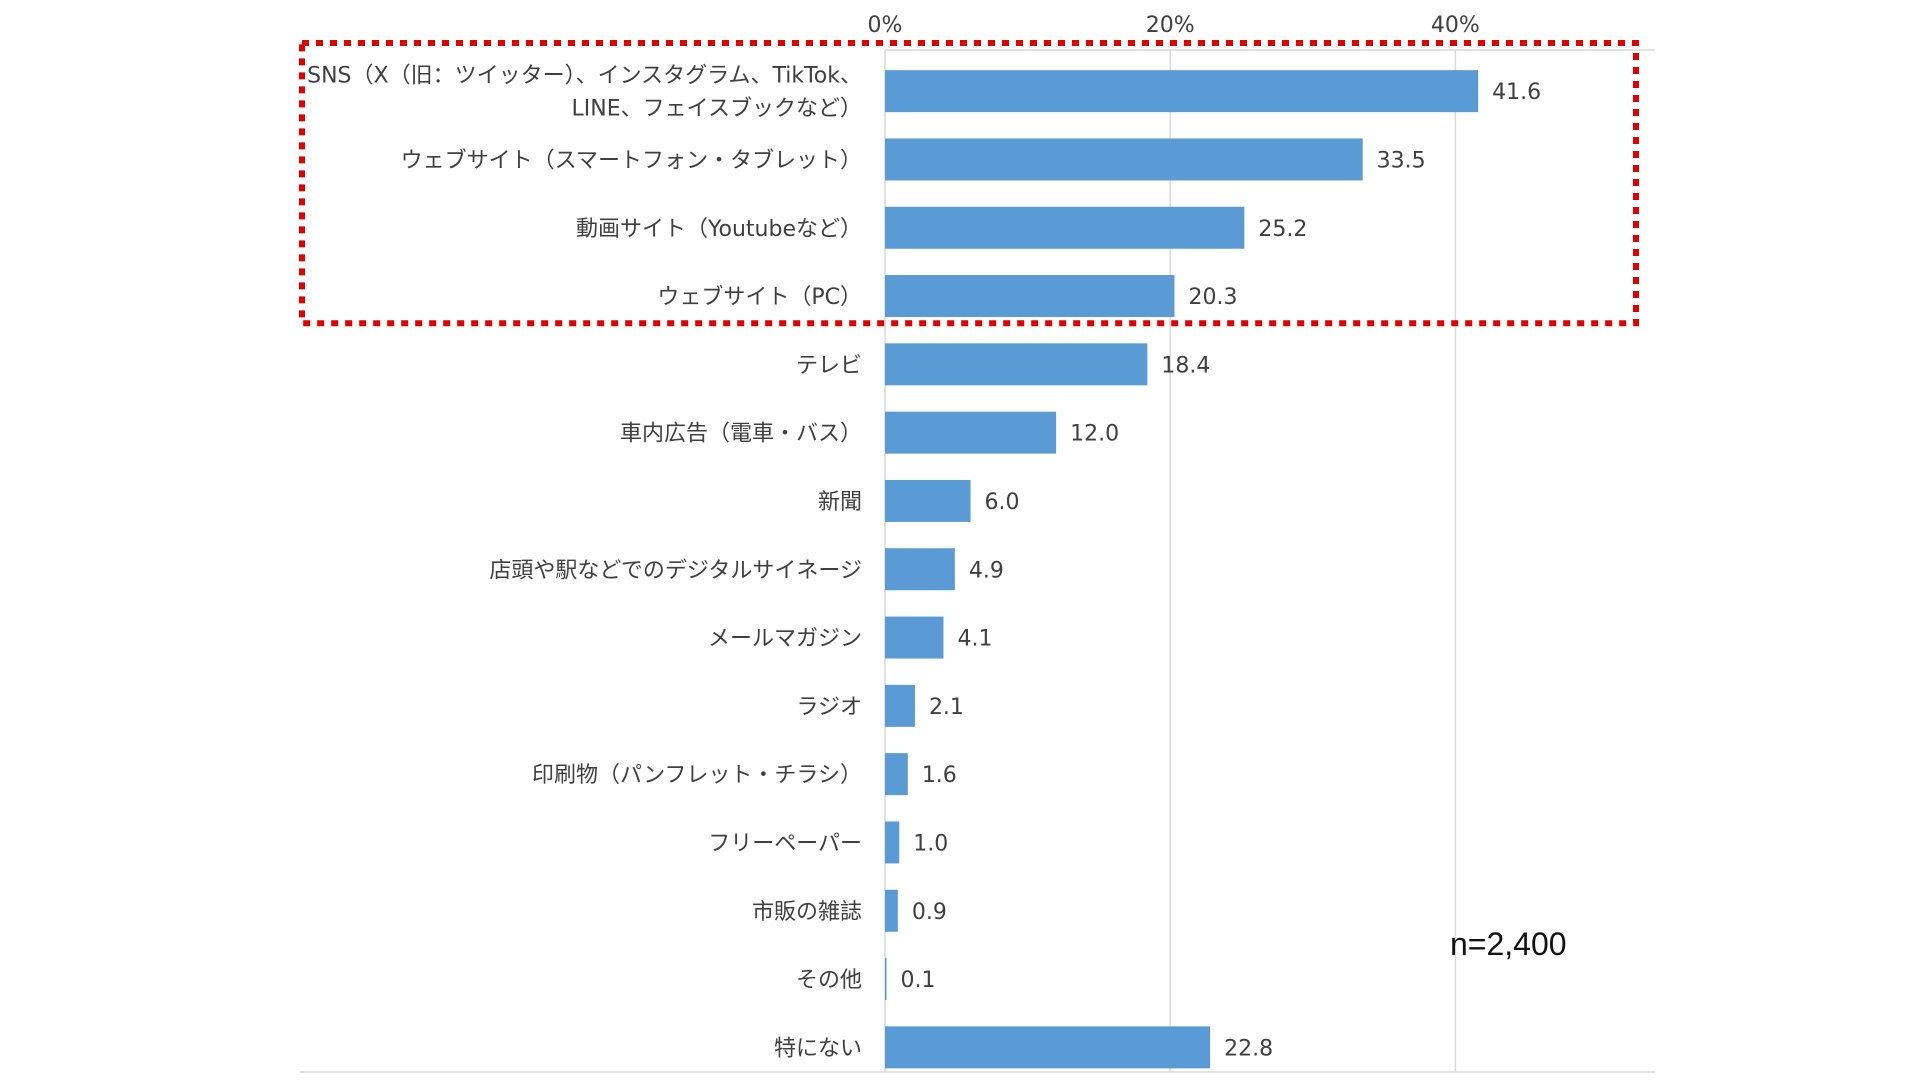 This screenshot has width=1920, height=1080. Describe the element at coordinates (1212, 297) in the screenshot. I see `value-label: 20.3` at that location.